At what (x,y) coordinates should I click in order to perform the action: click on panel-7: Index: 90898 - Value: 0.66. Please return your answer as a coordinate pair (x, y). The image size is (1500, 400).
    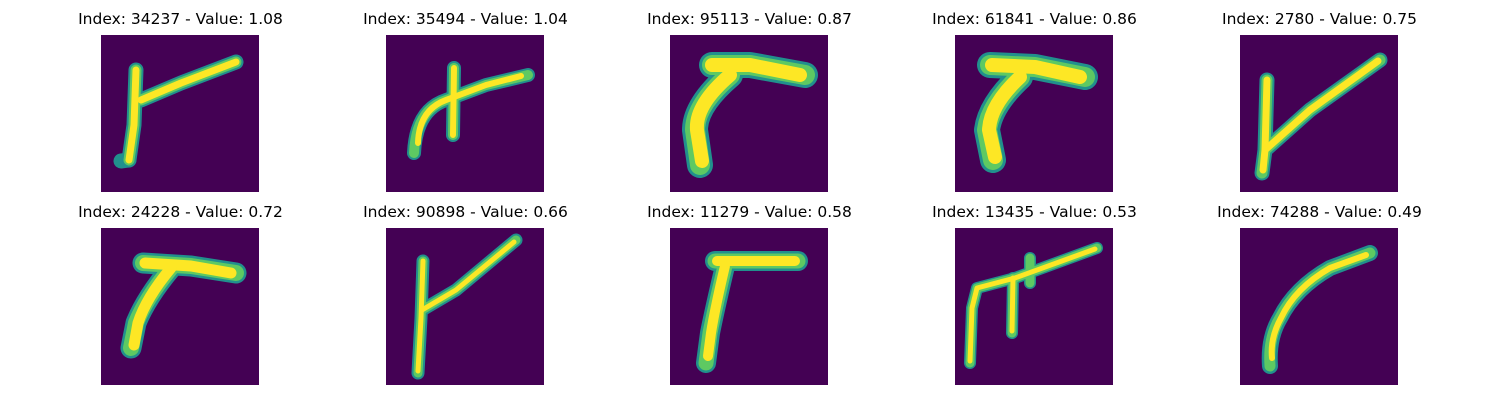
    Looking at the image, I should click on (465, 293).